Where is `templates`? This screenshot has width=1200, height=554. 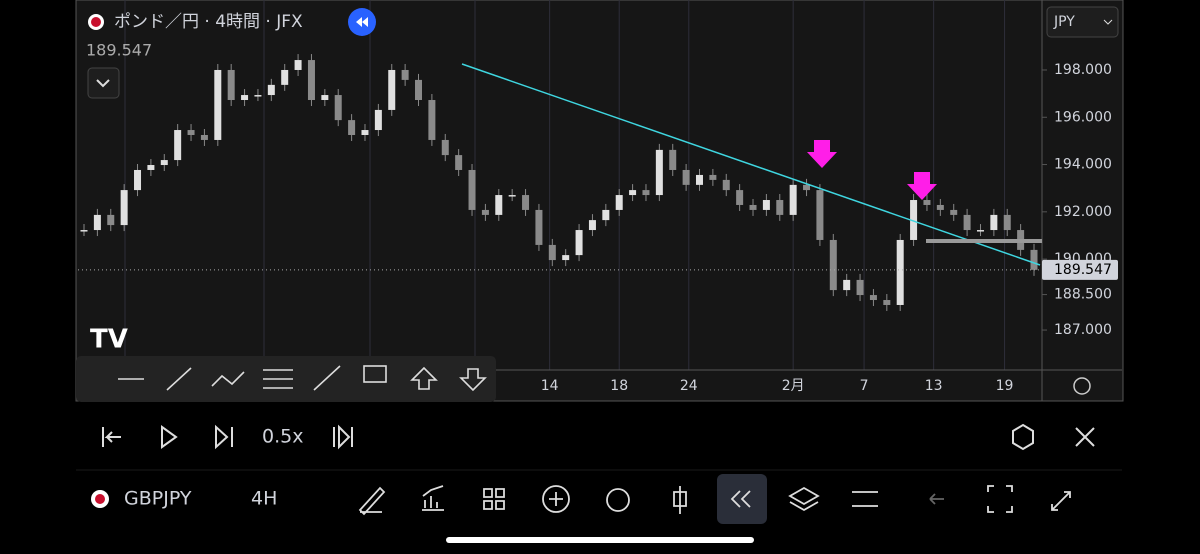
templates is located at coordinates (494, 499).